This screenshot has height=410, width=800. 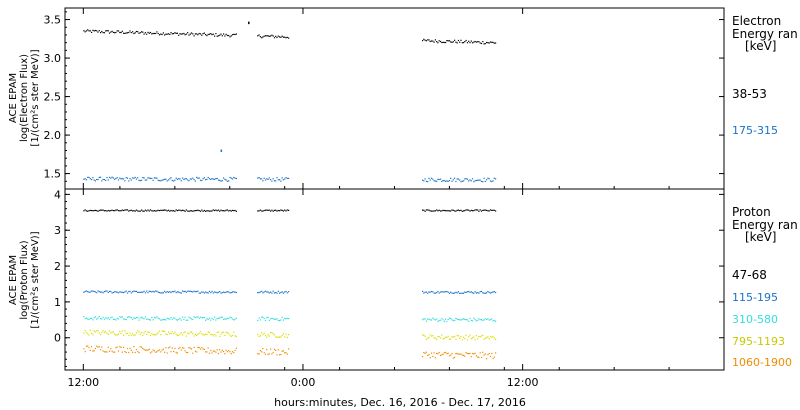 What do you see at coordinates (755, 130) in the screenshot?
I see `electron-legend-175-315: 175-315` at bounding box center [755, 130].